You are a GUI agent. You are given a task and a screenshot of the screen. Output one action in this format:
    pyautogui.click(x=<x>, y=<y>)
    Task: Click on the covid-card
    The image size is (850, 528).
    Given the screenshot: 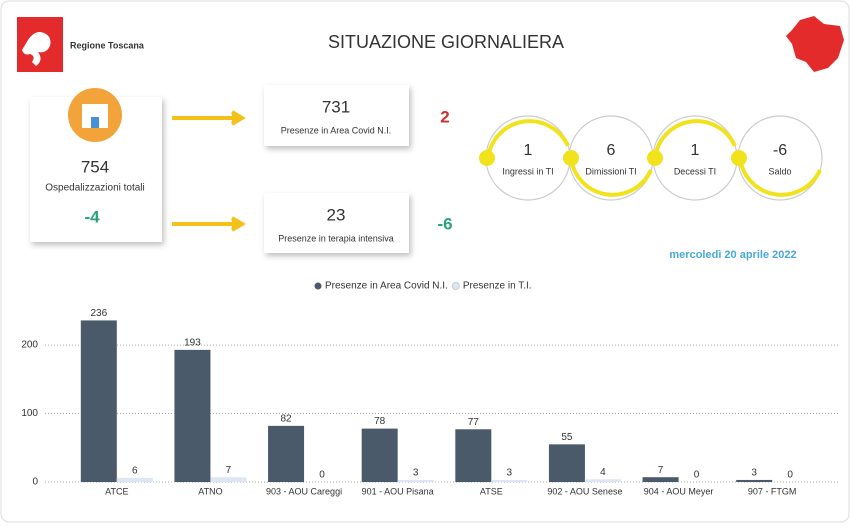 What is the action you would take?
    pyautogui.click(x=336, y=115)
    